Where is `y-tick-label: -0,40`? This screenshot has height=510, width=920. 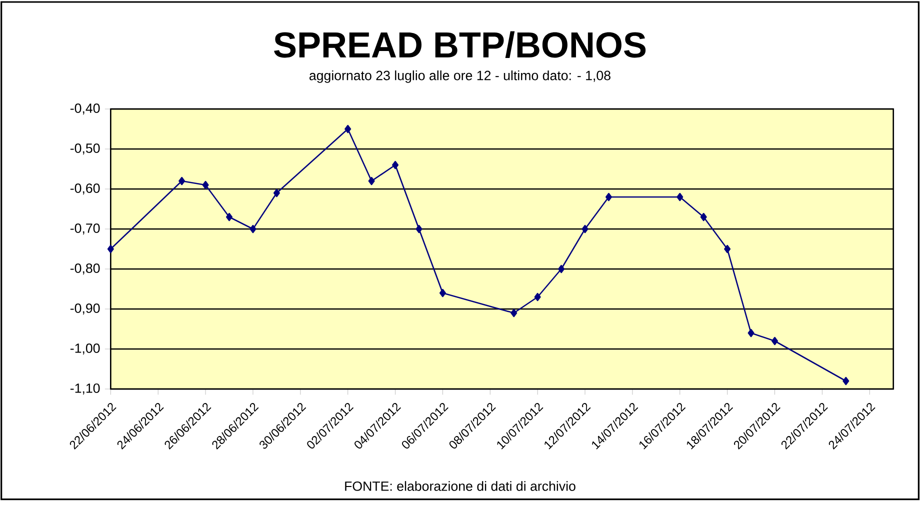 y-tick-label: -0,40 is located at coordinates (85, 109).